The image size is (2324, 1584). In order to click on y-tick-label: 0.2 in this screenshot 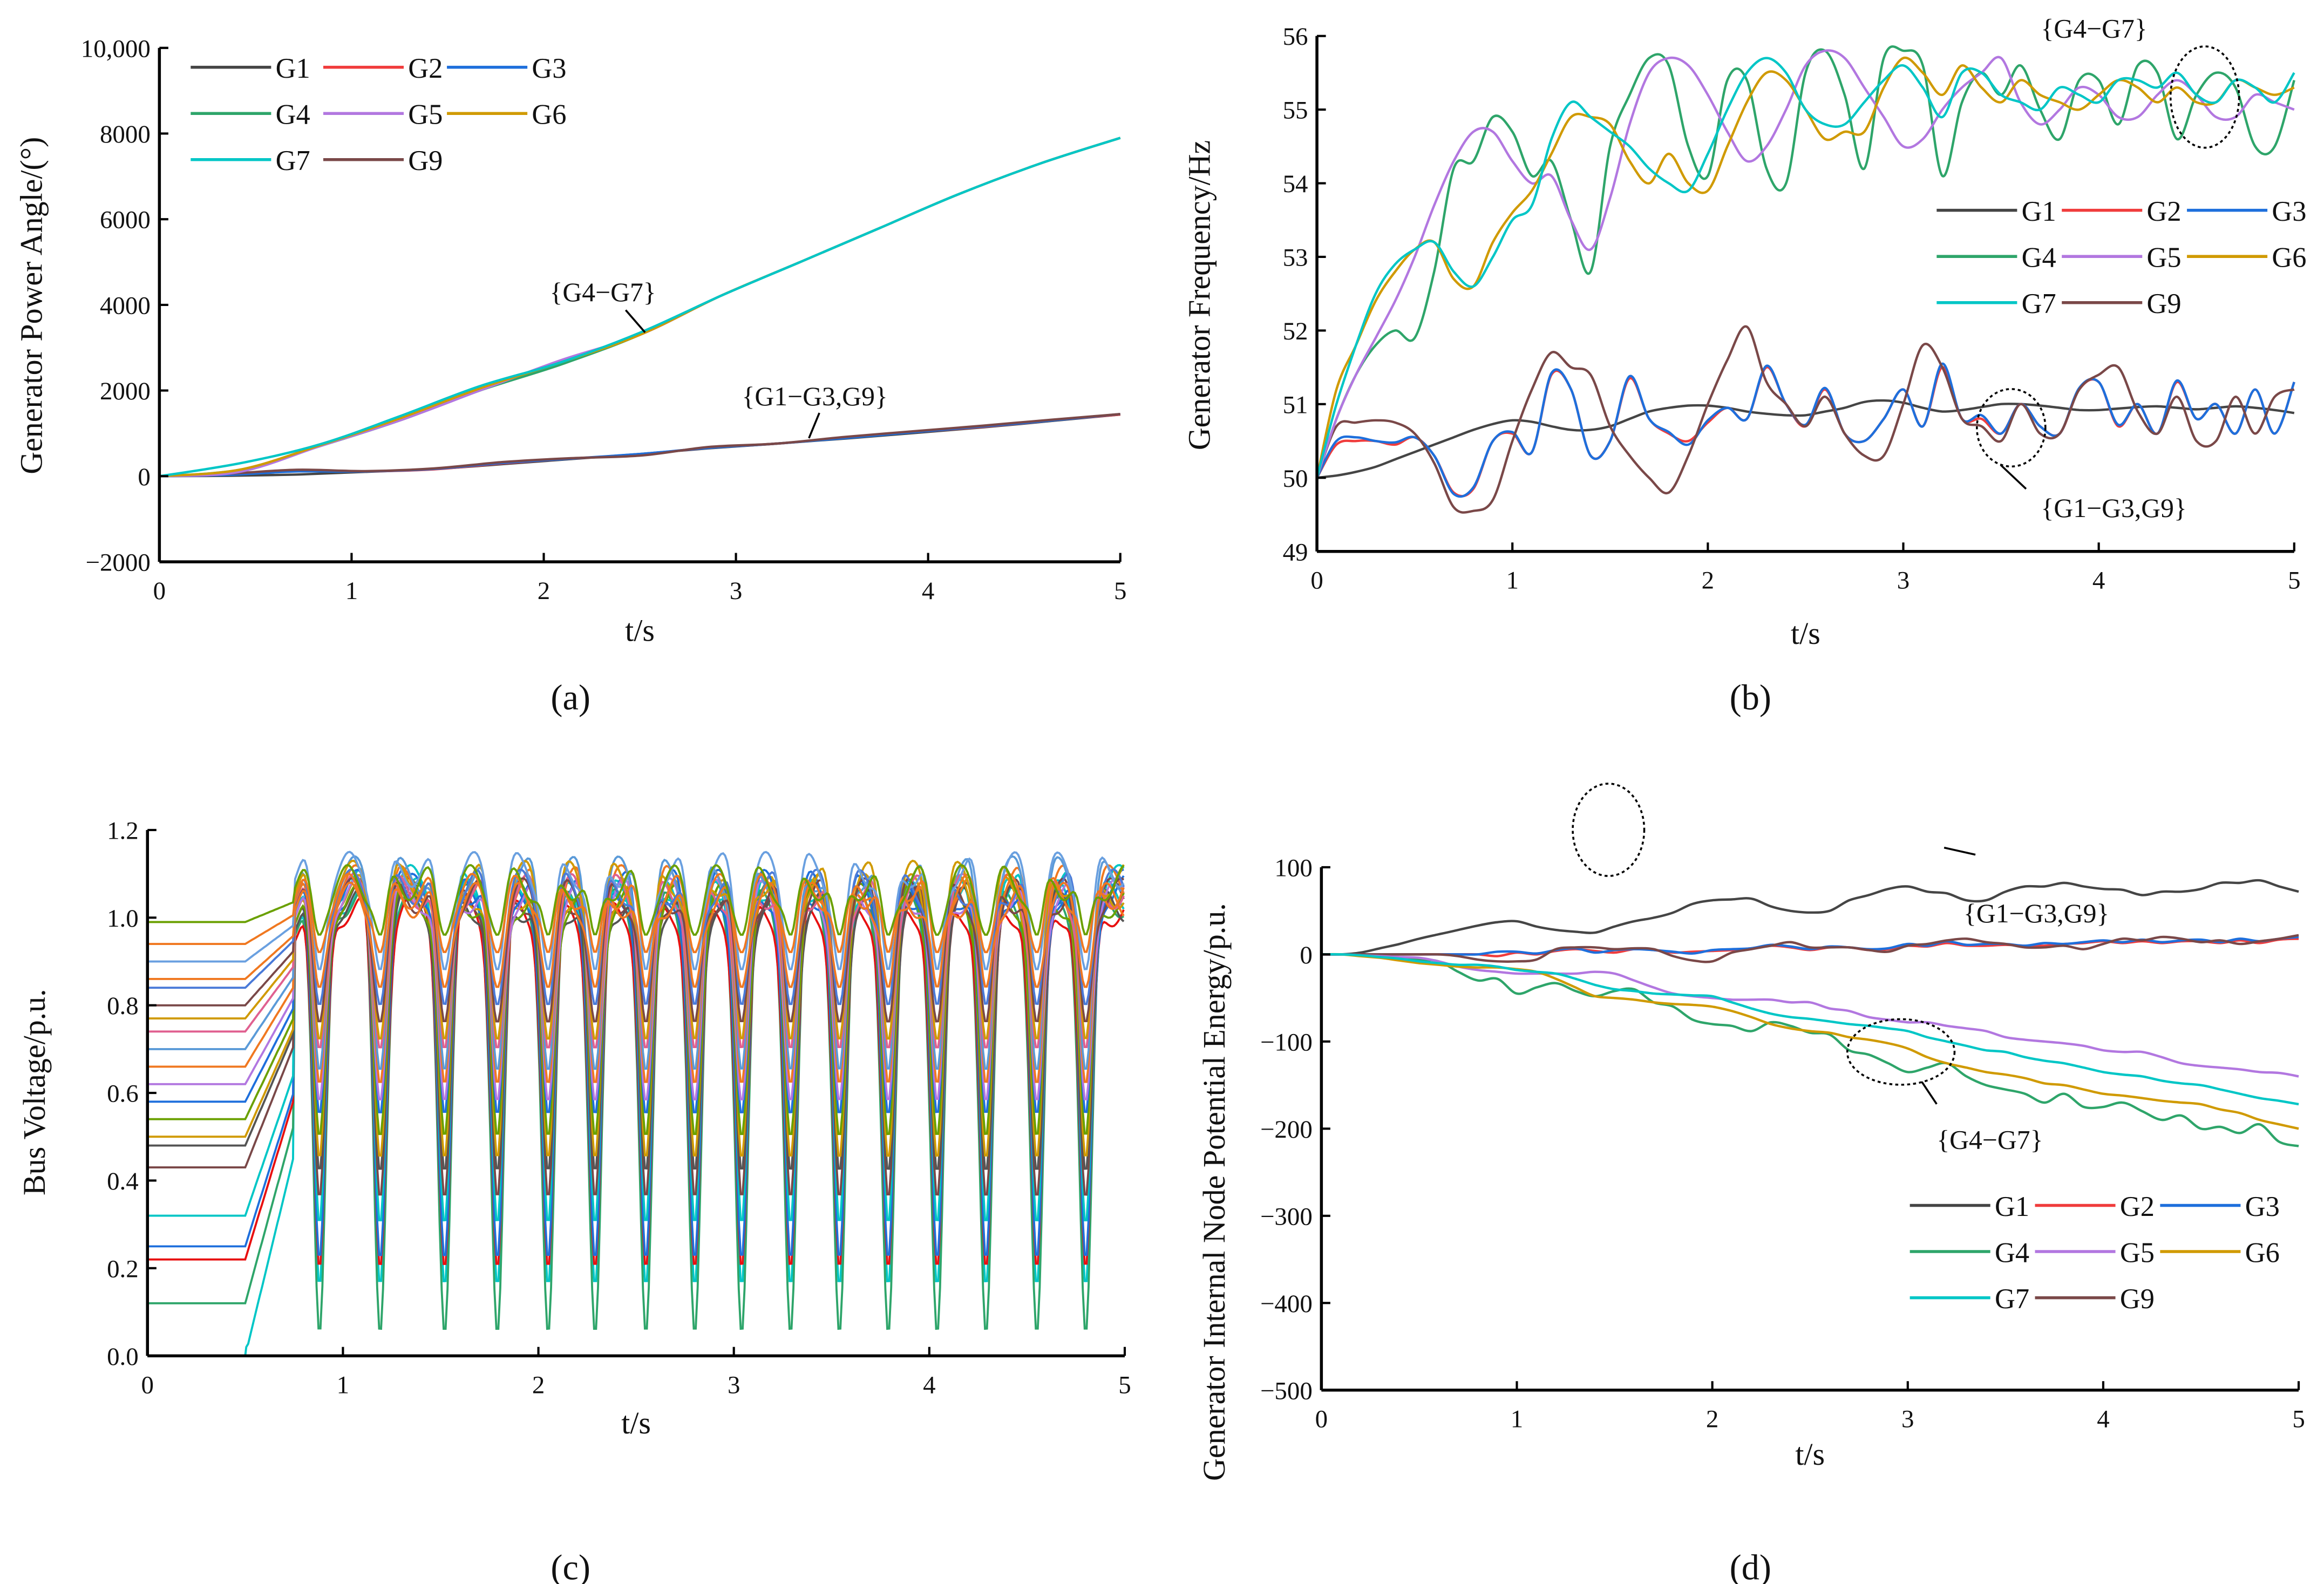, I will do `click(123, 1269)`.